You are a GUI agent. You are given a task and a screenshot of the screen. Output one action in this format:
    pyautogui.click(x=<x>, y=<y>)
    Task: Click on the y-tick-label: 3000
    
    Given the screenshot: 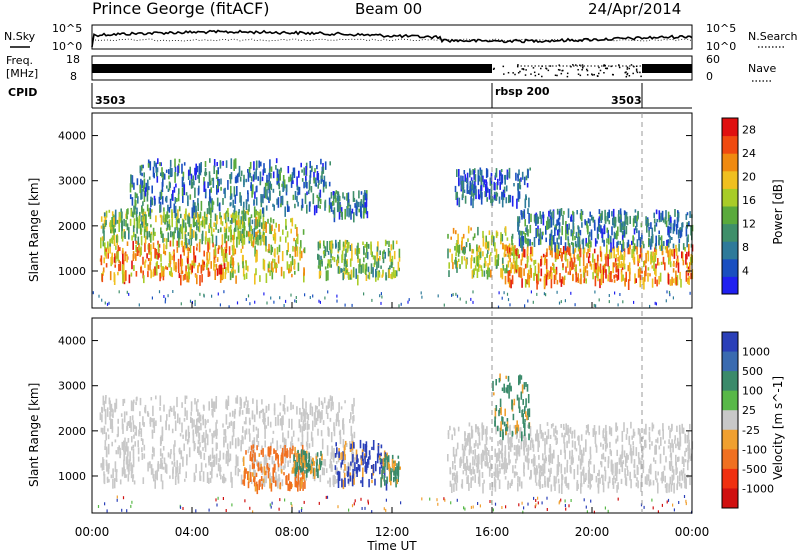 What is the action you would take?
    pyautogui.click(x=72, y=181)
    